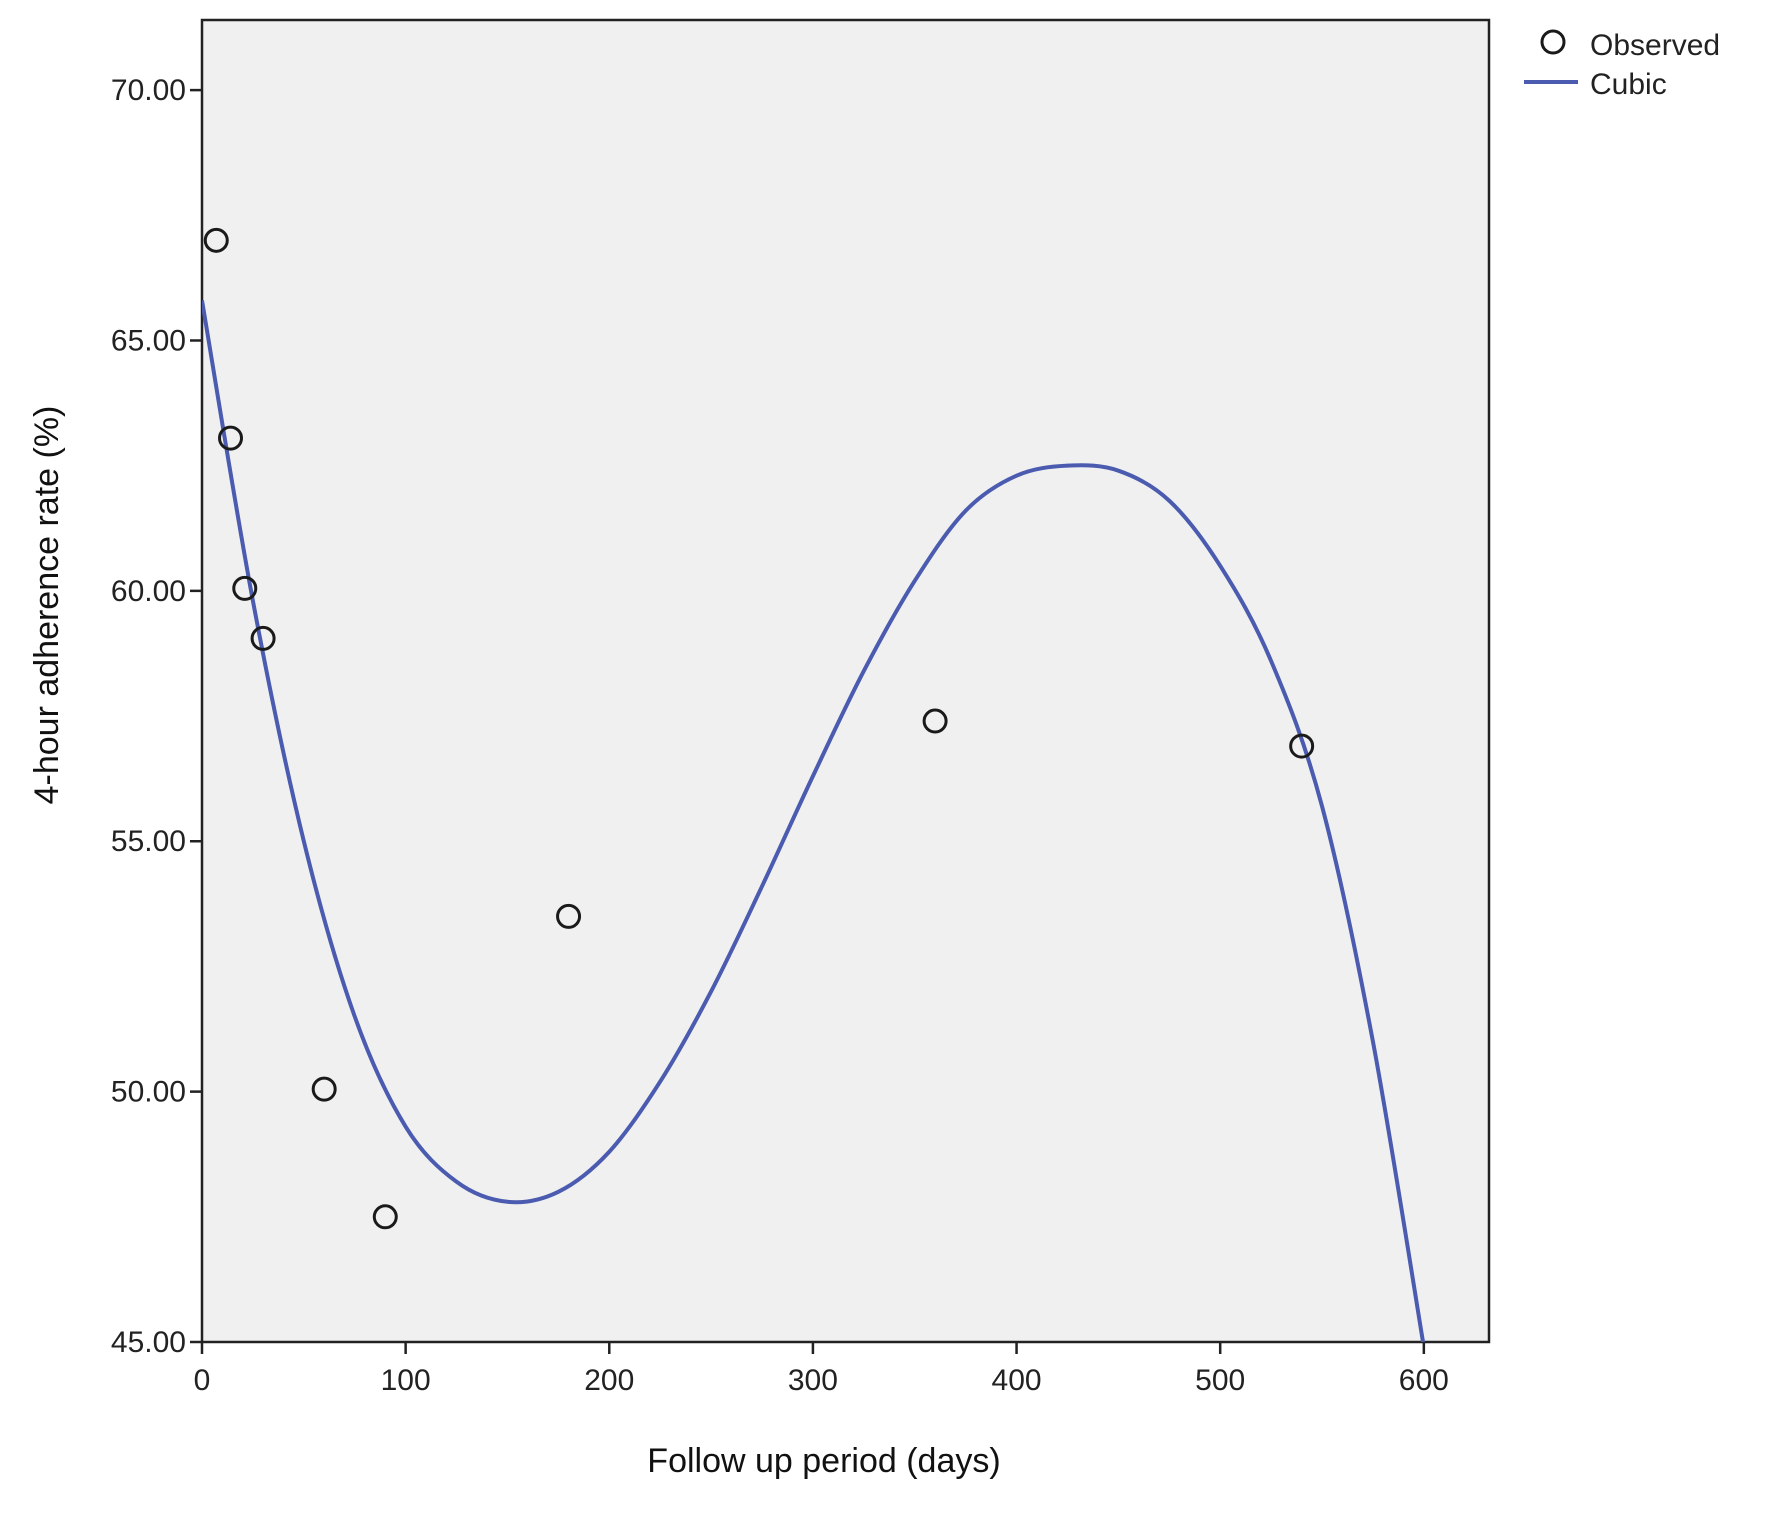 The image size is (1772, 1515). What do you see at coordinates (47, 605) in the screenshot?
I see `y-axis-title: 4-hour adherence rate (%)` at bounding box center [47, 605].